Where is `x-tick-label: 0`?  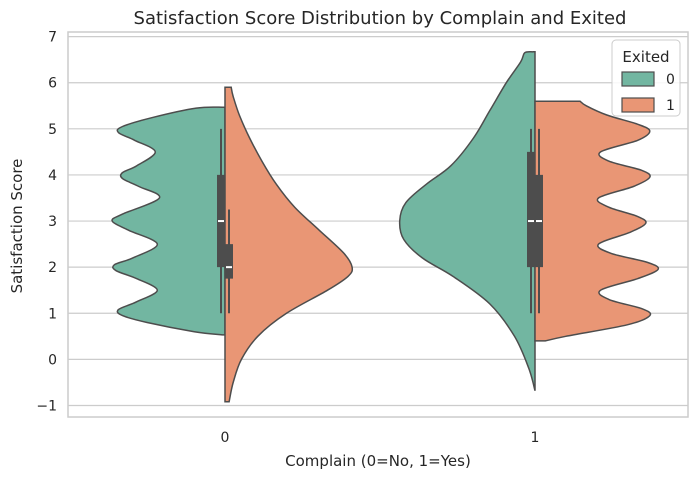
x-tick-label: 0 is located at coordinates (225, 438).